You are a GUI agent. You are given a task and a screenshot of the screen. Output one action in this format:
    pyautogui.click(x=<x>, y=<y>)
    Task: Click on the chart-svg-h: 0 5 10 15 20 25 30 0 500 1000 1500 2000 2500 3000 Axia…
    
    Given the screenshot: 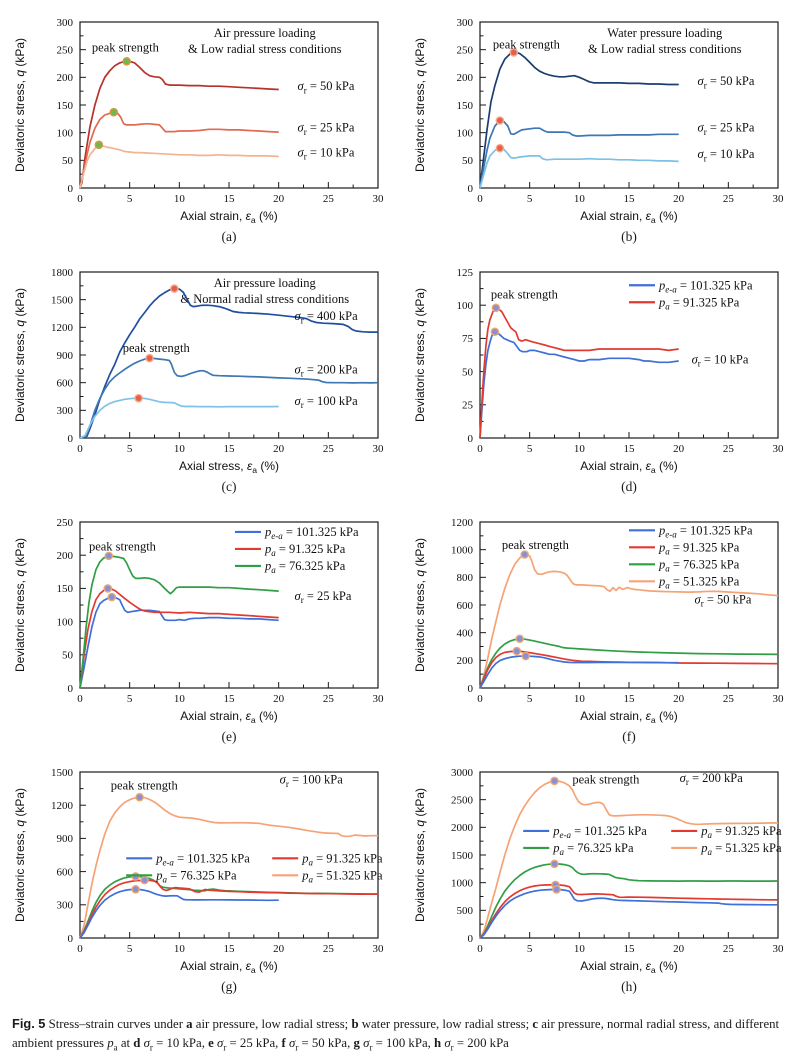 What is the action you would take?
    pyautogui.click(x=598, y=871)
    